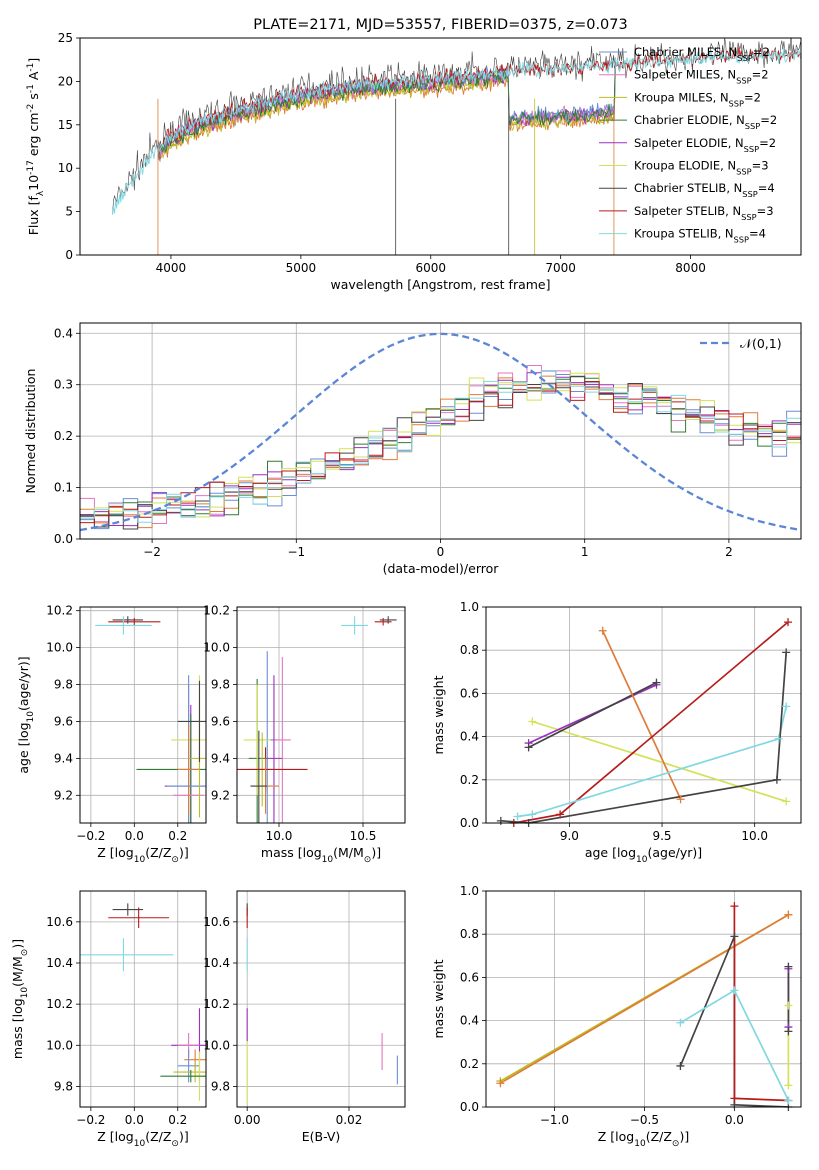  Describe the element at coordinates (560, 268) in the screenshot. I see `label-fragment: 7000` at that location.